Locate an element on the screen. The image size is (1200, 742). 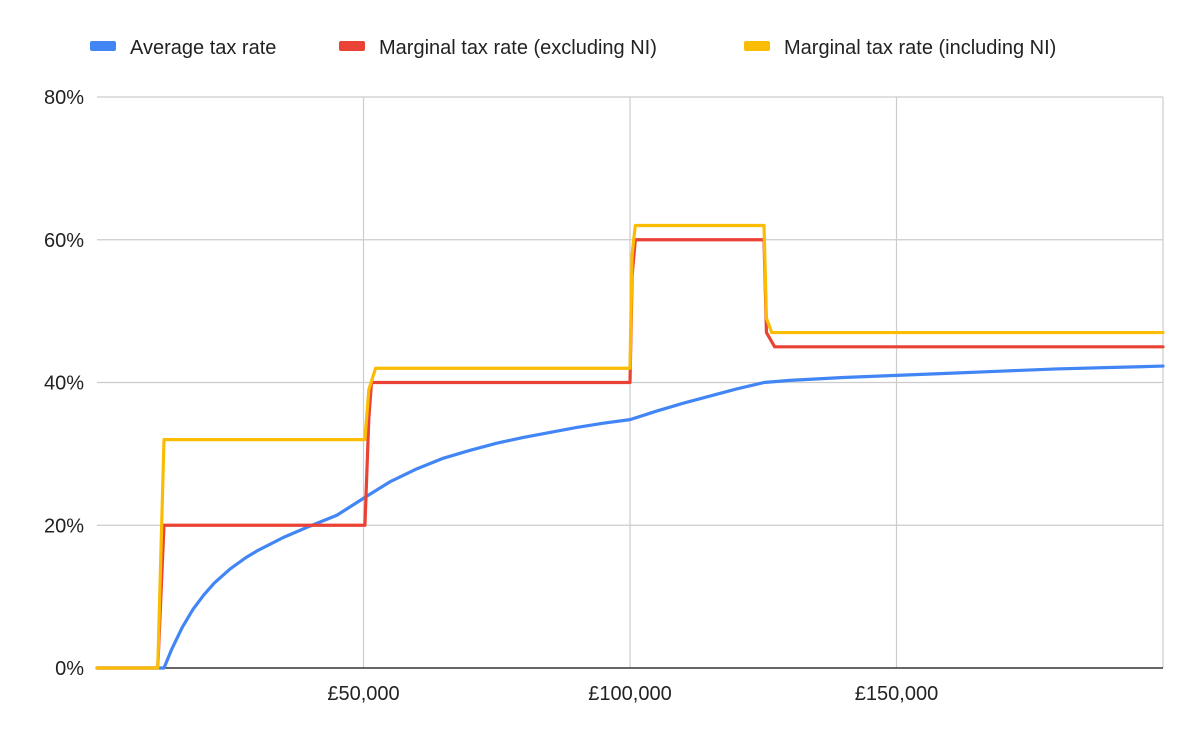
y-tick-label: 0% is located at coordinates (69, 669).